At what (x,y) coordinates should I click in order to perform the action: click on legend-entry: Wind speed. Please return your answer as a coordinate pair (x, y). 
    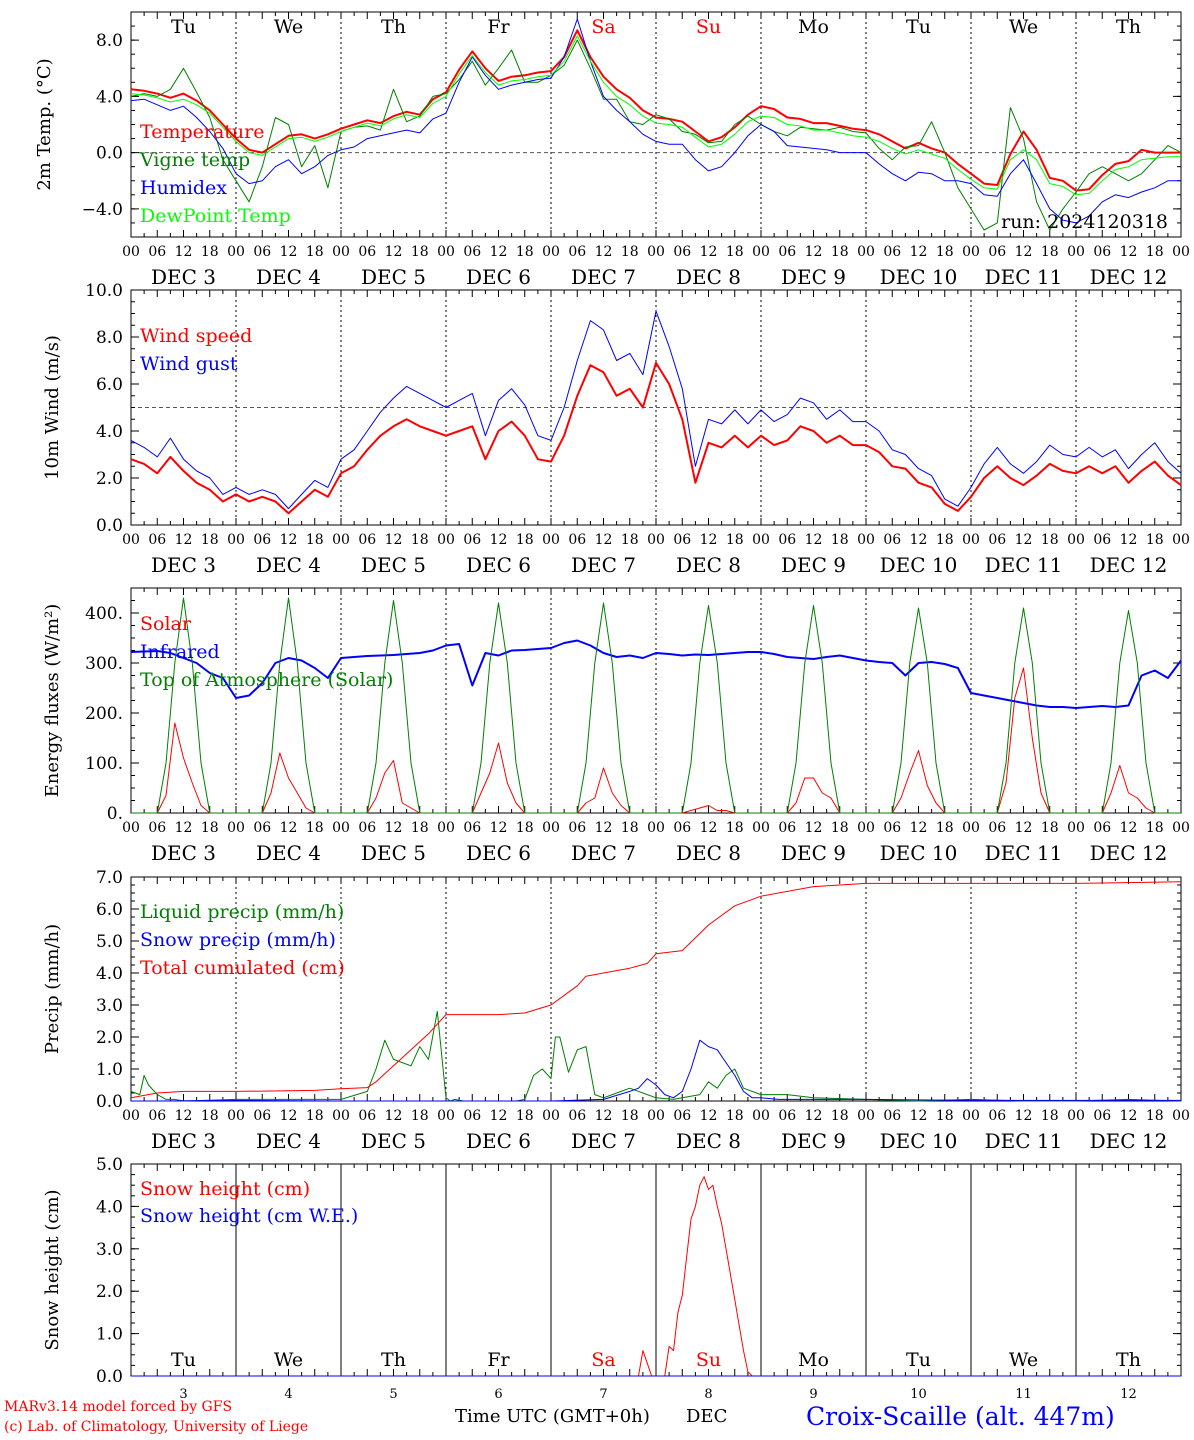
    Looking at the image, I should click on (196, 336).